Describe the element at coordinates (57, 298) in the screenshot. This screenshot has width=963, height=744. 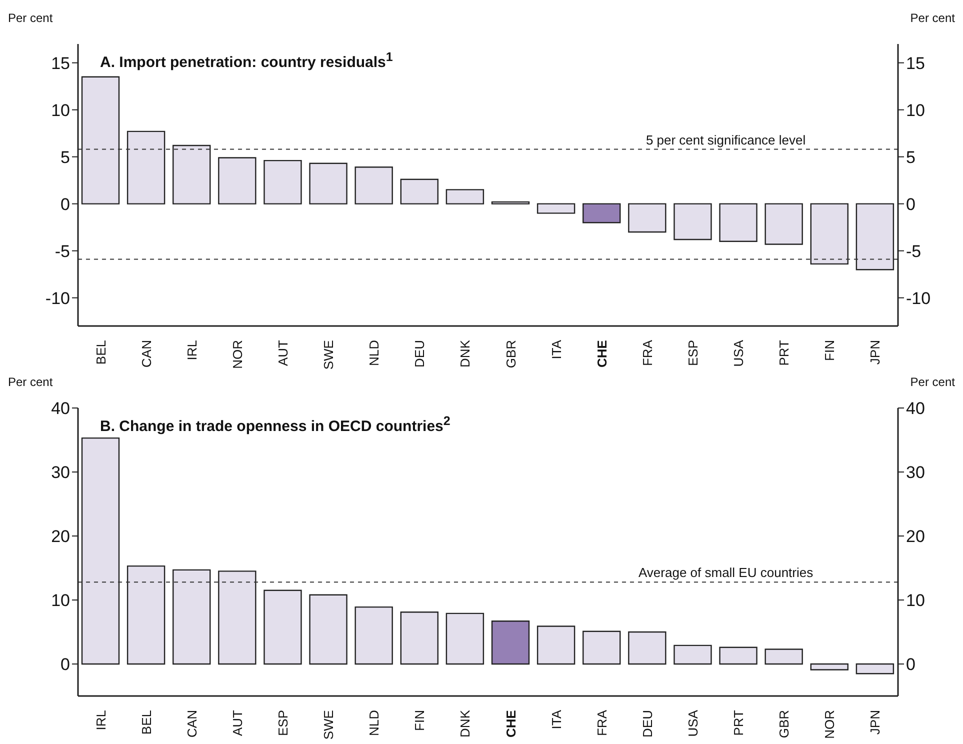
I see `y-tick-label: -10` at that location.